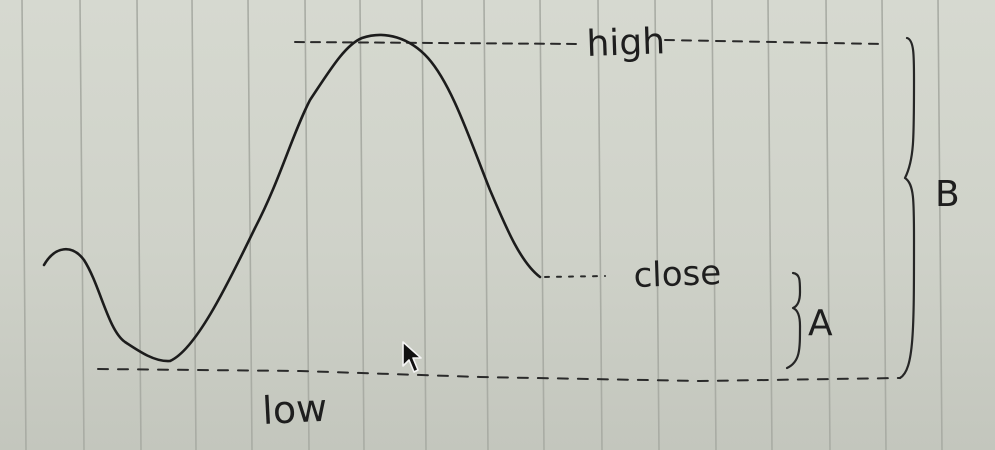  What do you see at coordinates (575, 276) in the screenshot?
I see `close-level-dashed-line` at bounding box center [575, 276].